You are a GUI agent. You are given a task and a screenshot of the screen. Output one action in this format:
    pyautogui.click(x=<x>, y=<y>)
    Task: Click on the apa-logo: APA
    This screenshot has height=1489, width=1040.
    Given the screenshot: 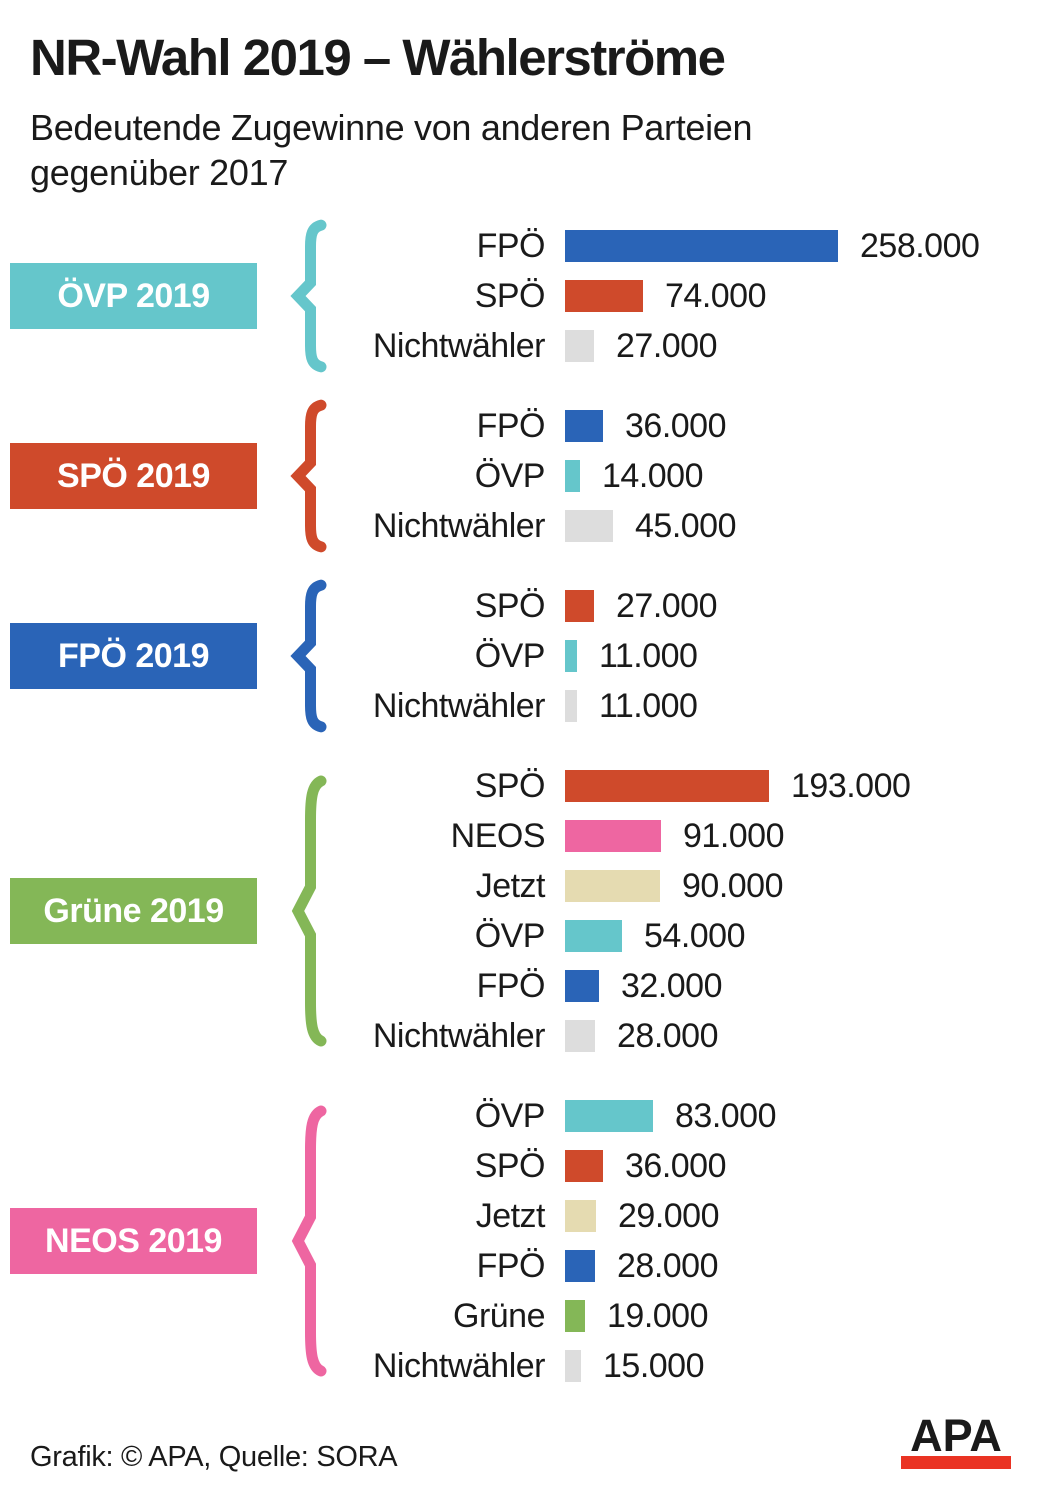 What is the action you would take?
    pyautogui.click(x=956, y=1439)
    